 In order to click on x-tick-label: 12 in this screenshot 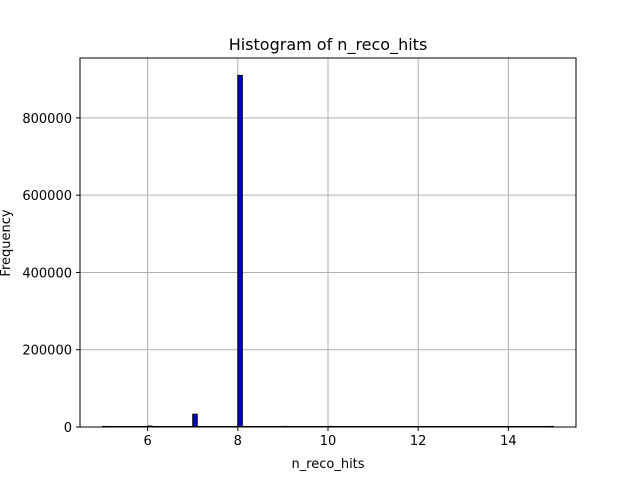, I will do `click(418, 441)`.